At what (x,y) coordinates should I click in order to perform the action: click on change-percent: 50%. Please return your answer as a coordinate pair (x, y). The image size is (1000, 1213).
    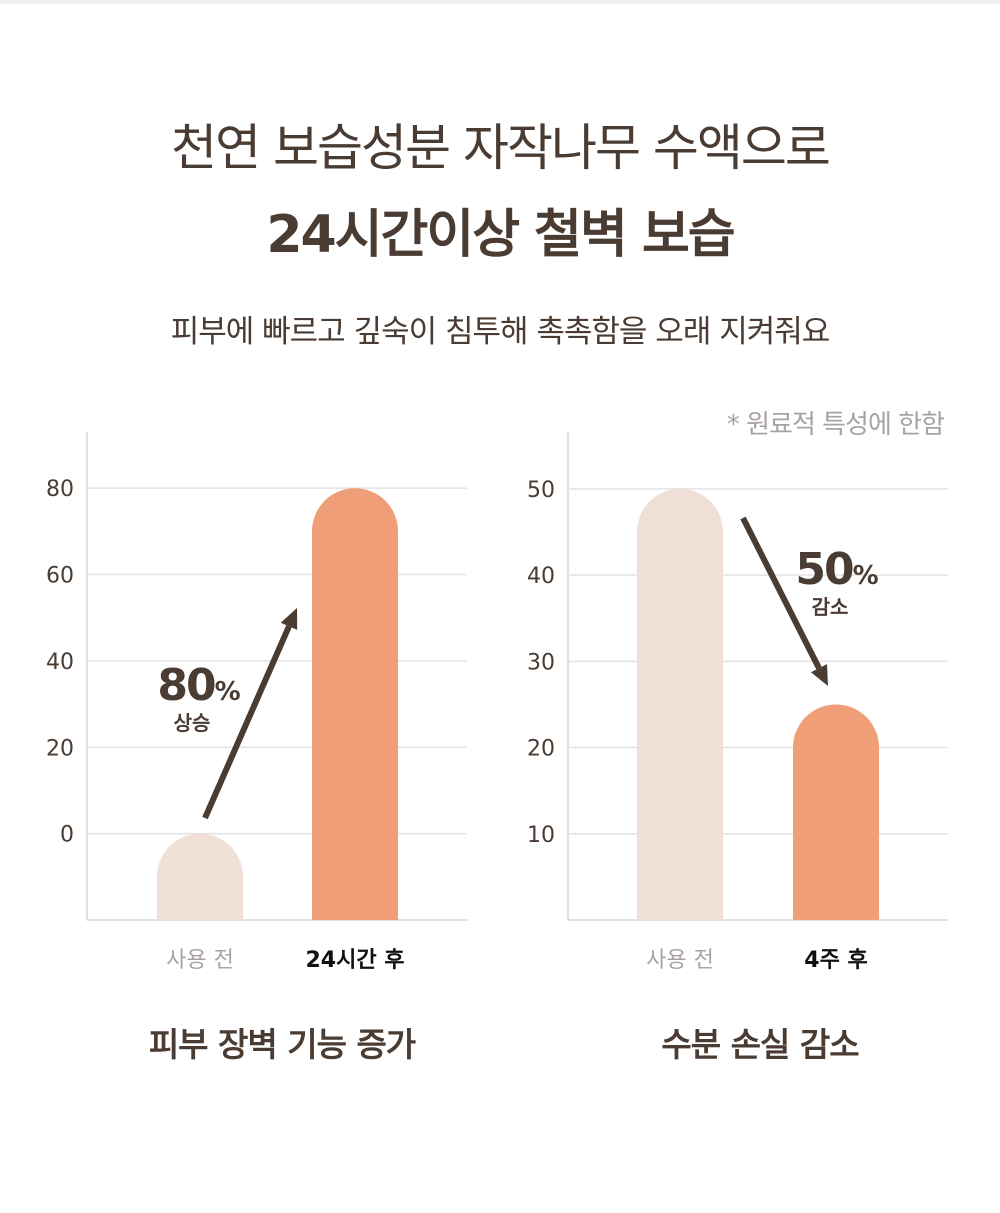
    Looking at the image, I should click on (836, 569).